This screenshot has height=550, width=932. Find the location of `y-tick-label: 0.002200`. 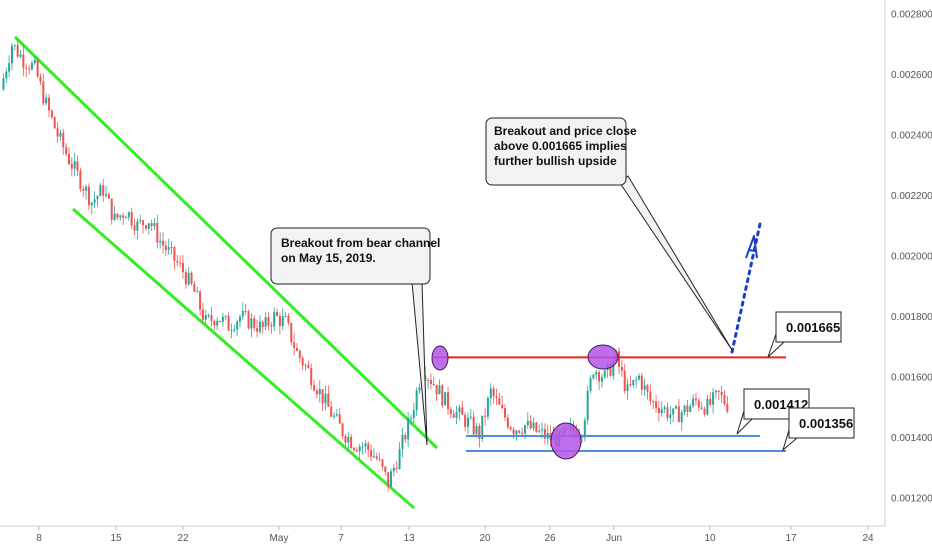

y-tick-label: 0.002200 is located at coordinates (911, 196).